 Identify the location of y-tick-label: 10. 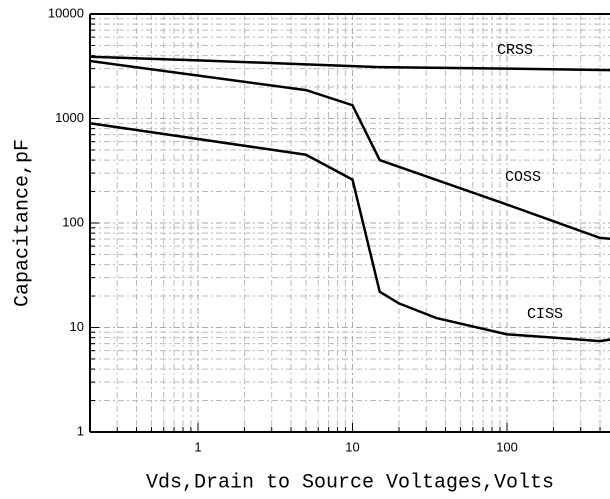
(77, 326).